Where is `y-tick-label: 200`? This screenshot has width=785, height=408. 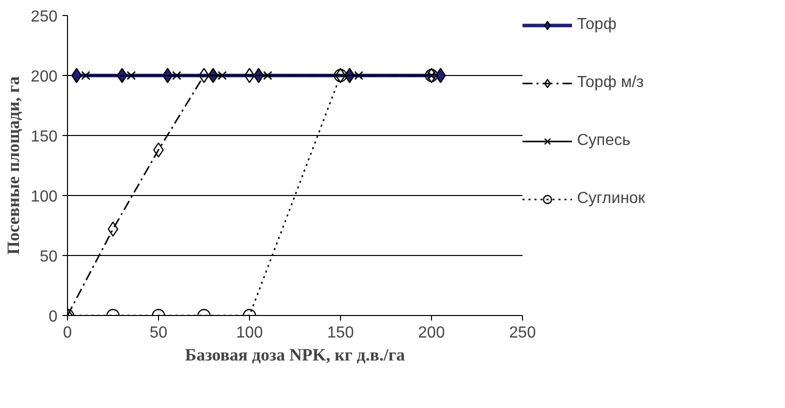 y-tick-label: 200 is located at coordinates (44, 77).